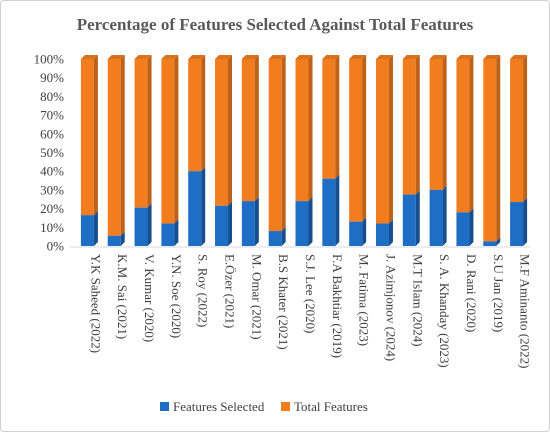 Image resolution: width=550 pixels, height=432 pixels. I want to click on y-tick-label: 70%, so click(52, 115).